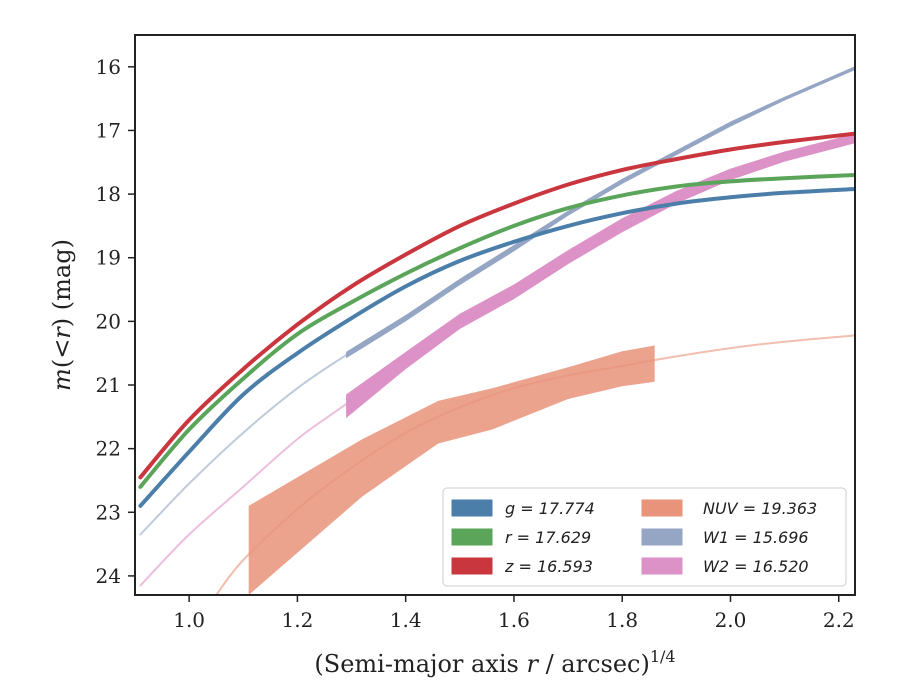  Describe the element at coordinates (62, 315) in the screenshot. I see `y-axis-label: m(<r) (mag)` at that location.